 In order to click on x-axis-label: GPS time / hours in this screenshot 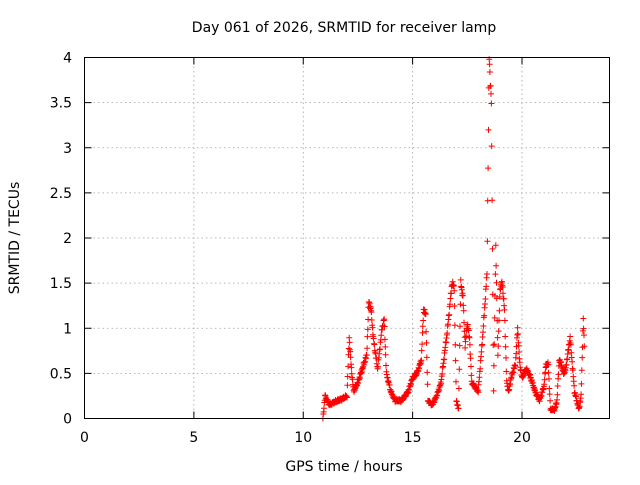, I will do `click(343, 467)`.